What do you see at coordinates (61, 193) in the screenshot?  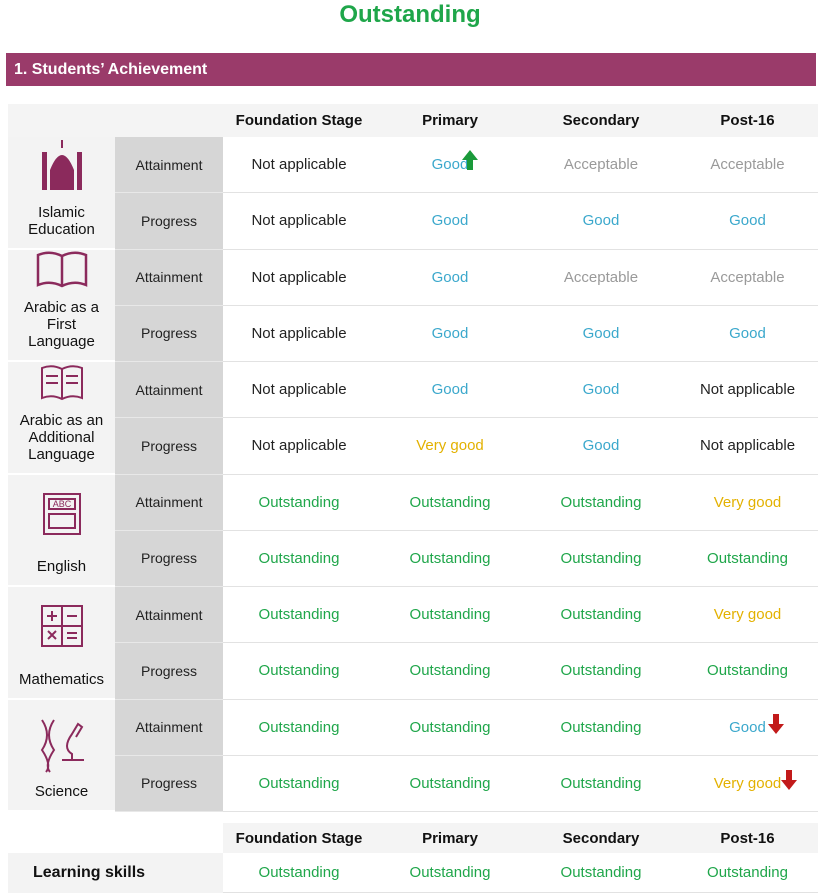 I see `subject-name: Islamic Education` at bounding box center [61, 193].